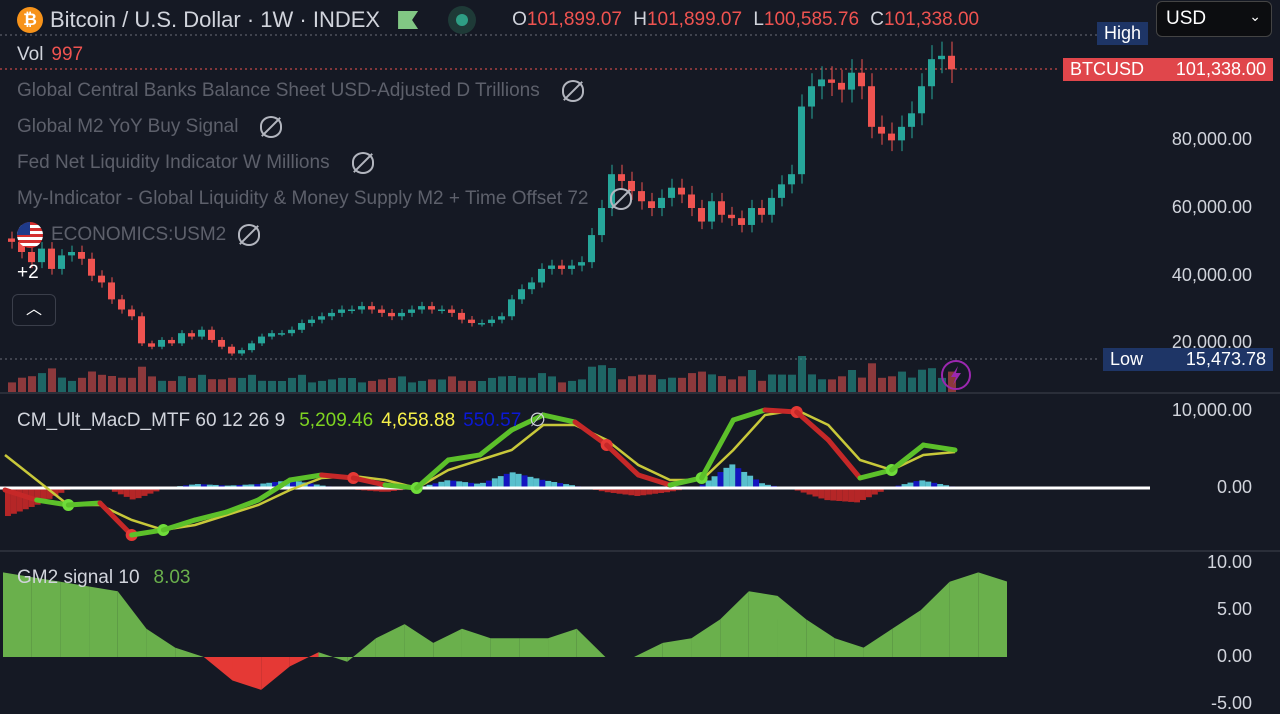  Describe the element at coordinates (1212, 410) in the screenshot. I see `macd-tick-label: 10,000.00` at that location.